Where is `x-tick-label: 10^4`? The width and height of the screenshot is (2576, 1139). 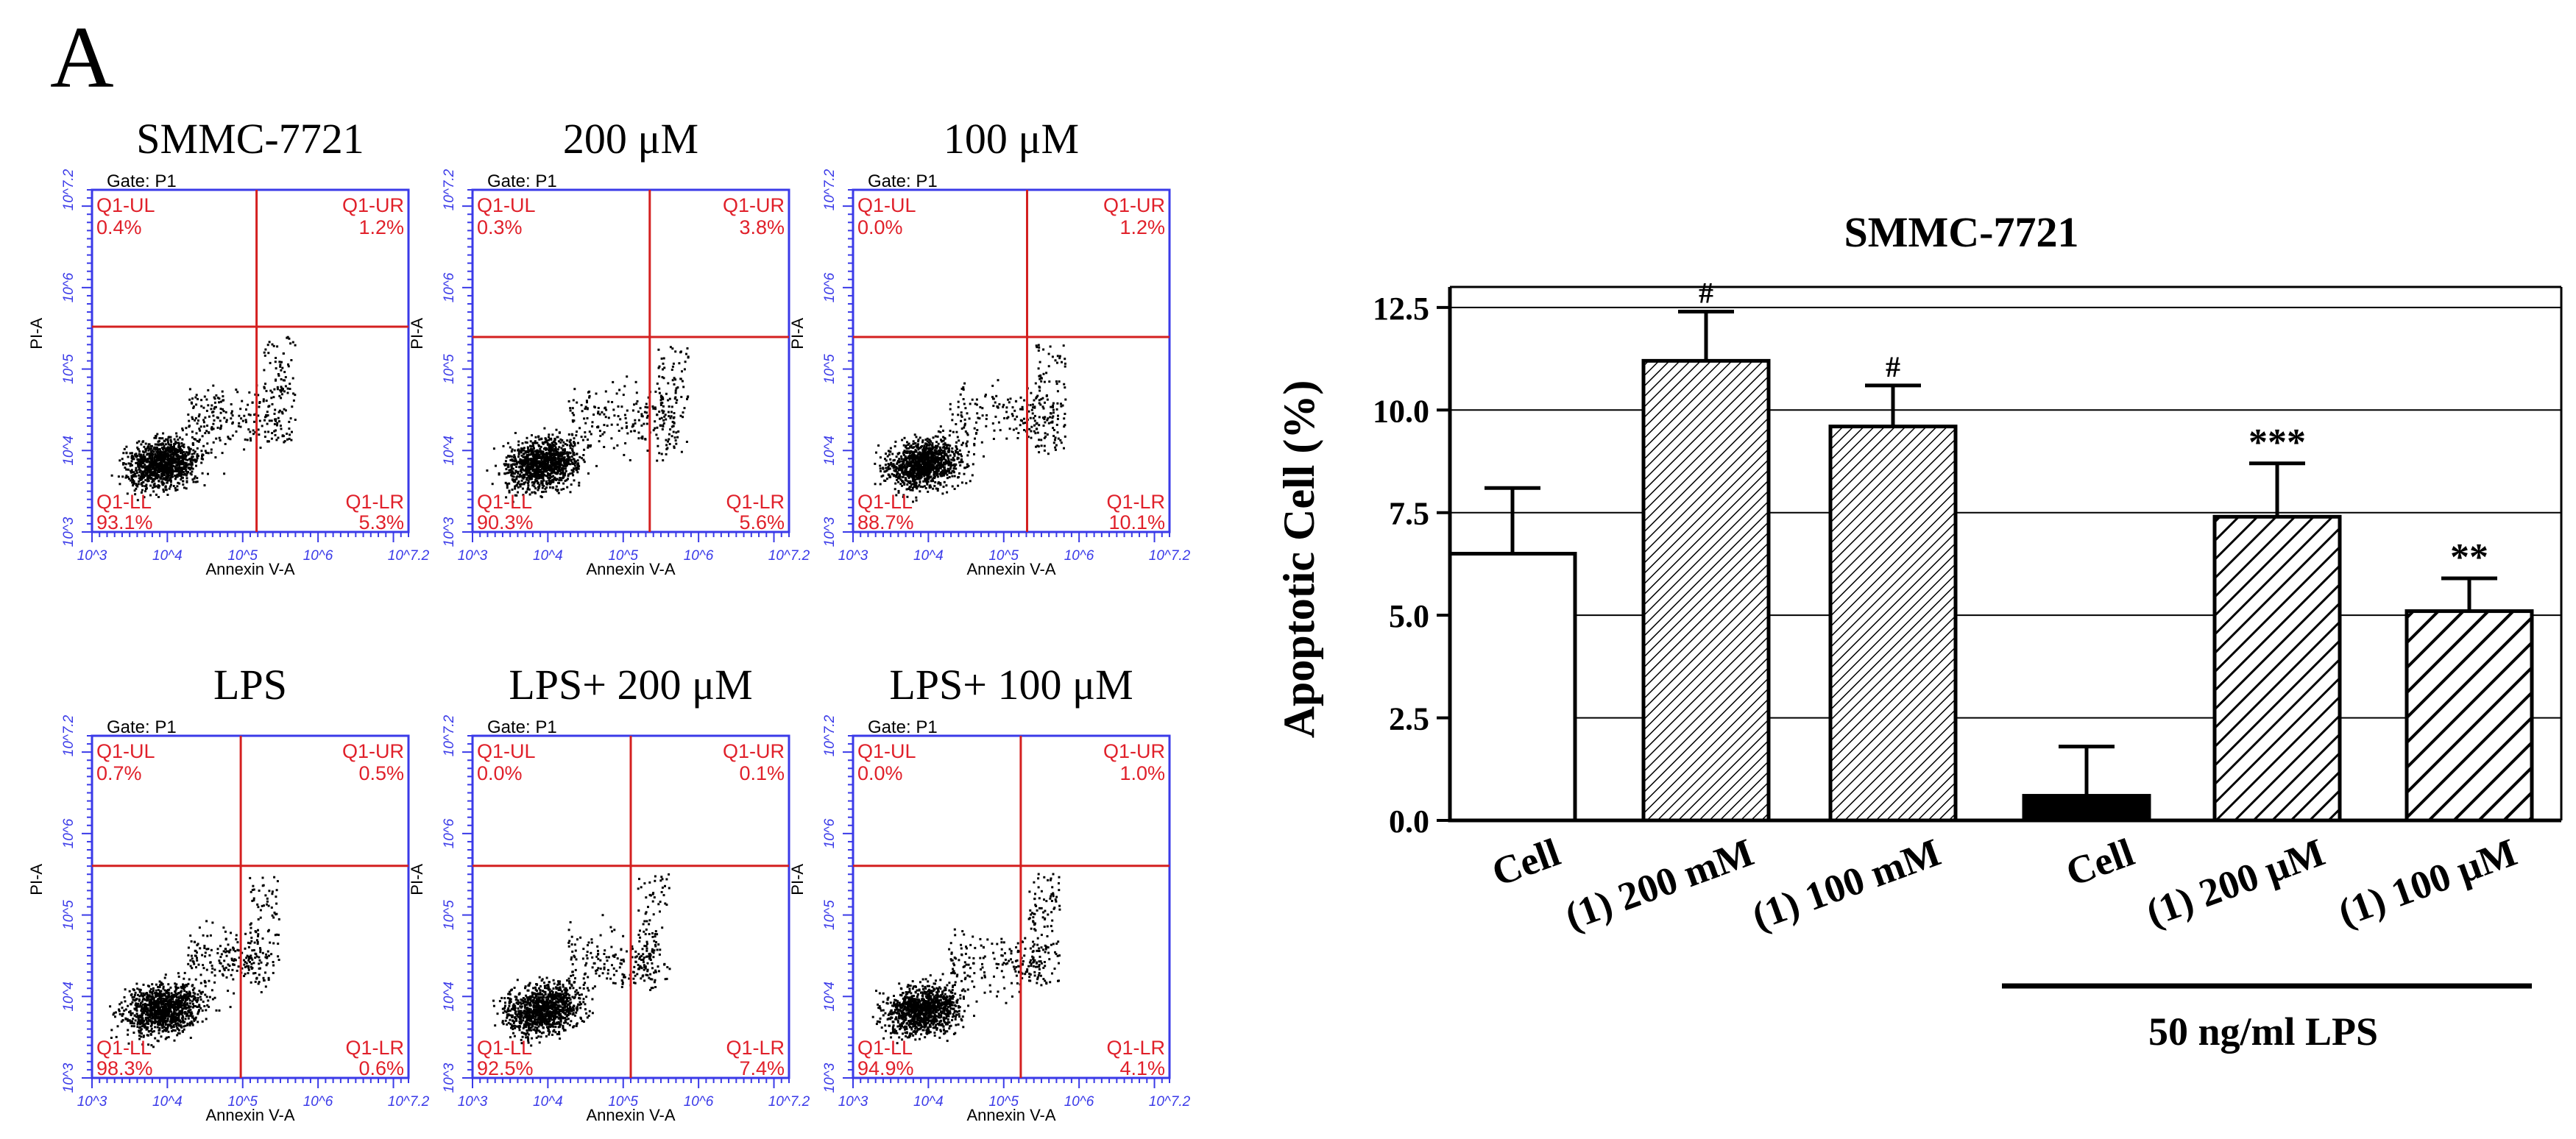 x-tick-label: 10^4 is located at coordinates (167, 556).